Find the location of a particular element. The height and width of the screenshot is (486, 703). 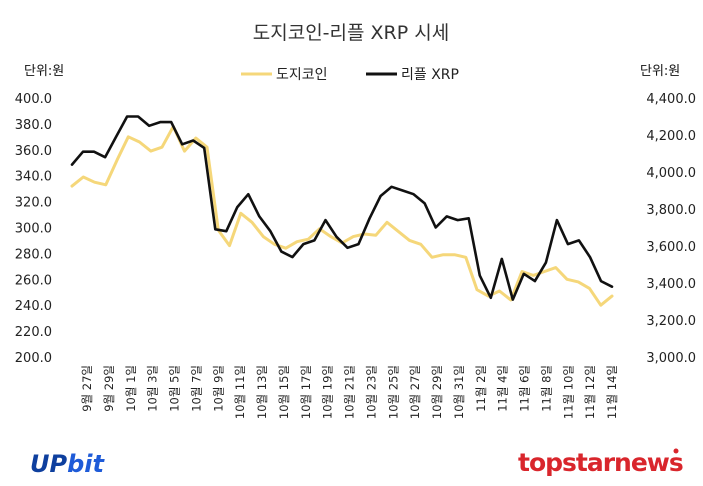

x-tick-label: 10월 23일 is located at coordinates (371, 392).